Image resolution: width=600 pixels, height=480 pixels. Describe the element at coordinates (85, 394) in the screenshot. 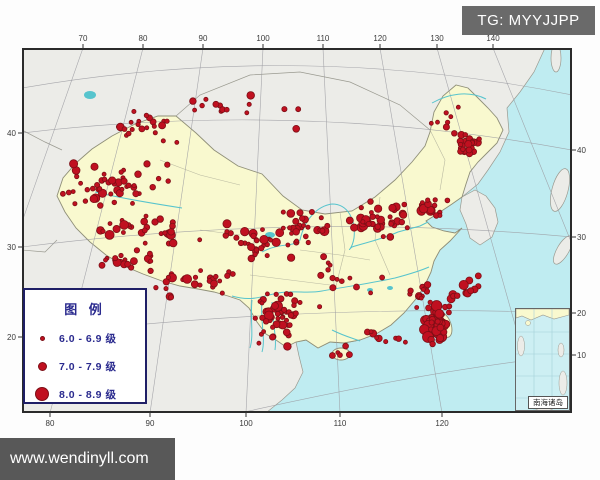

I see `legend-item-8: 8.0 - 8.9 级` at that location.